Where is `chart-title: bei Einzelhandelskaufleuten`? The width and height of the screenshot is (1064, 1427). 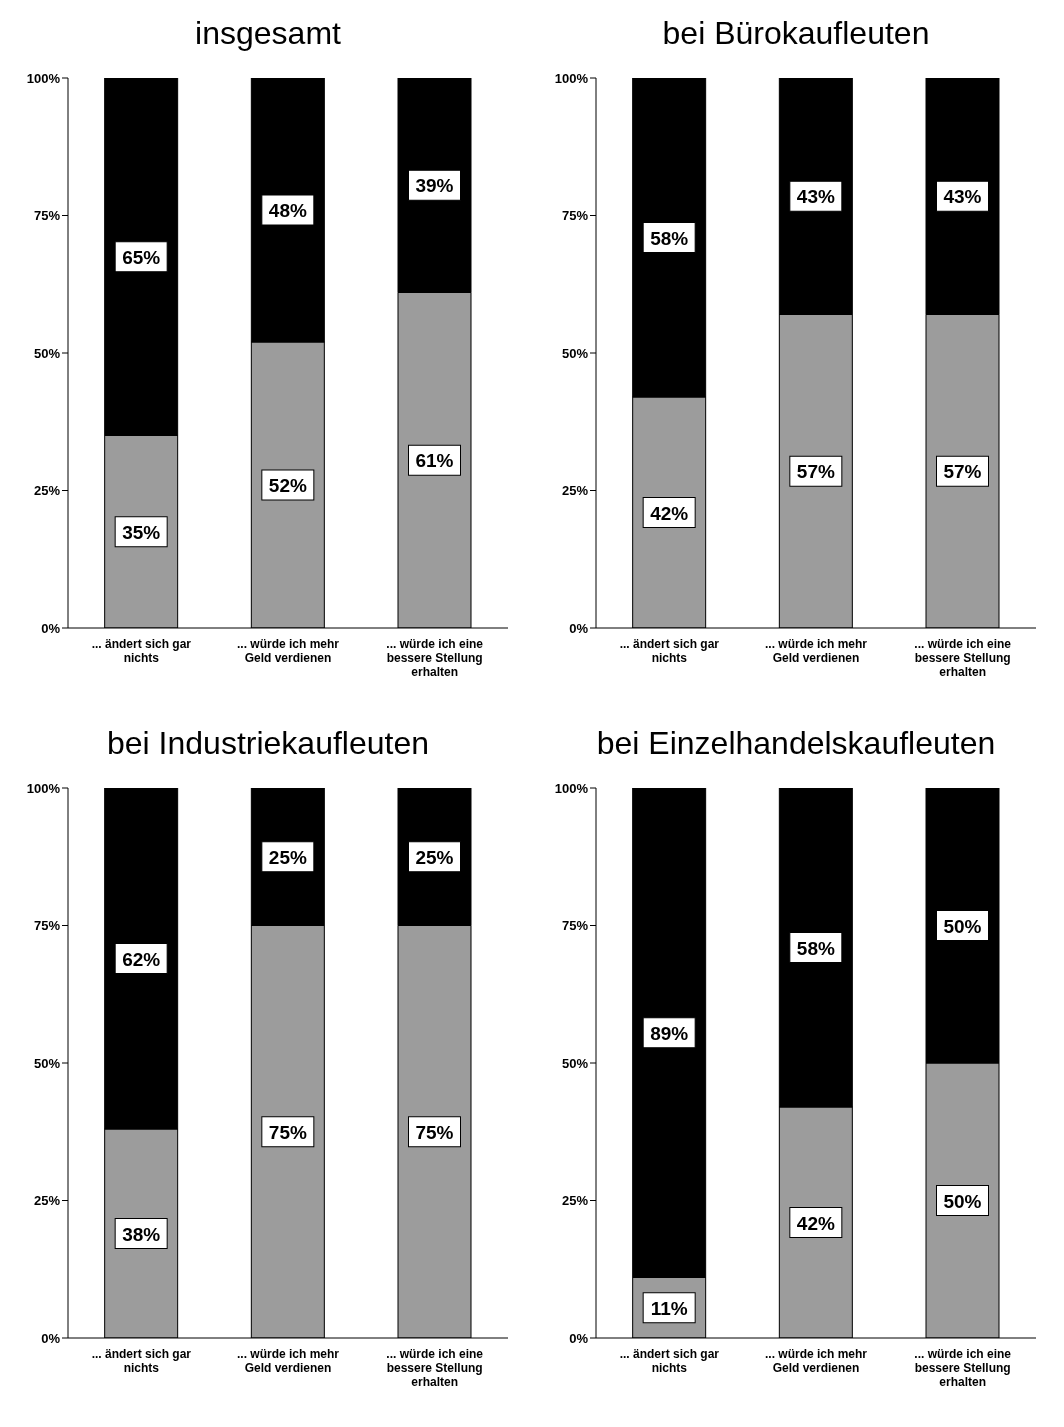
chart-title: bei Einzelhandelskaufleuten is located at coordinates (796, 743).